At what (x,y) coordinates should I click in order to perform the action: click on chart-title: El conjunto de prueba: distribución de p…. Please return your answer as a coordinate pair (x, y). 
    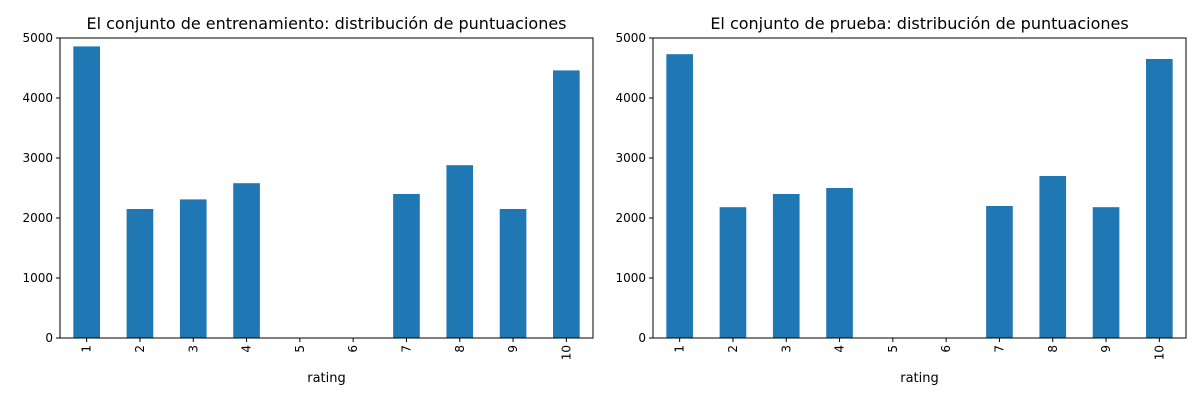
    Looking at the image, I should click on (919, 23).